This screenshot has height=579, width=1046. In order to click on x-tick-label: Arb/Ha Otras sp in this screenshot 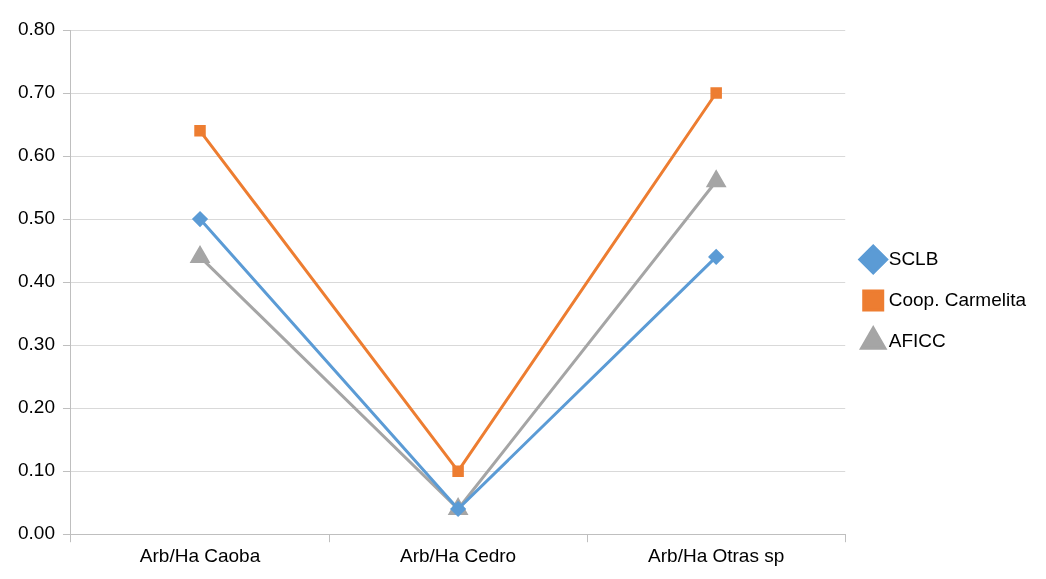, I will do `click(716, 555)`.